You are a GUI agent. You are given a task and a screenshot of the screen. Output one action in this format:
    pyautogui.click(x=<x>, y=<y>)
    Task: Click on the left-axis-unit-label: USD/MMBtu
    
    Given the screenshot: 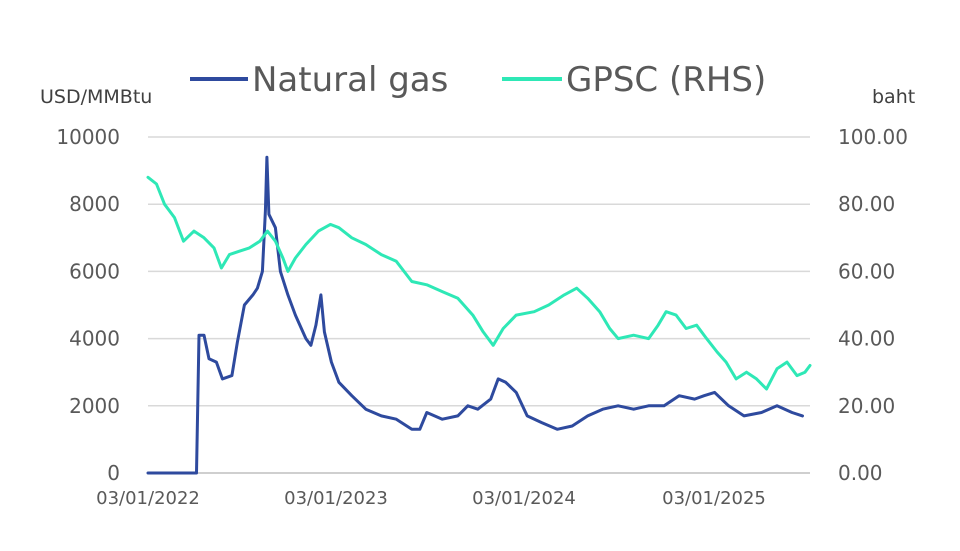 What is the action you would take?
    pyautogui.click(x=96, y=97)
    